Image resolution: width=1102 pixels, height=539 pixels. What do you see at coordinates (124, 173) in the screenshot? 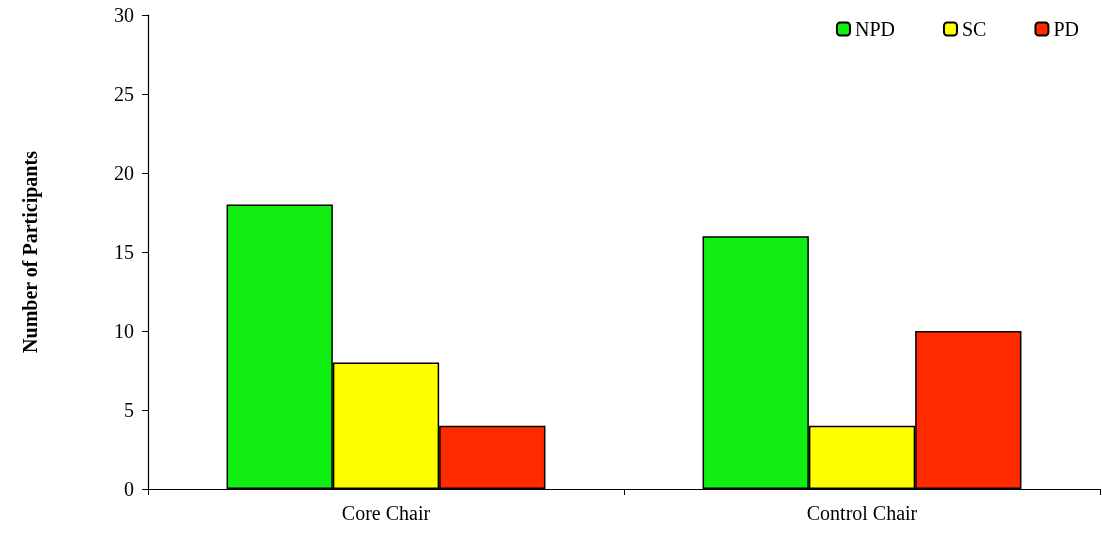
I see `y-tick-label: 20` at bounding box center [124, 173].